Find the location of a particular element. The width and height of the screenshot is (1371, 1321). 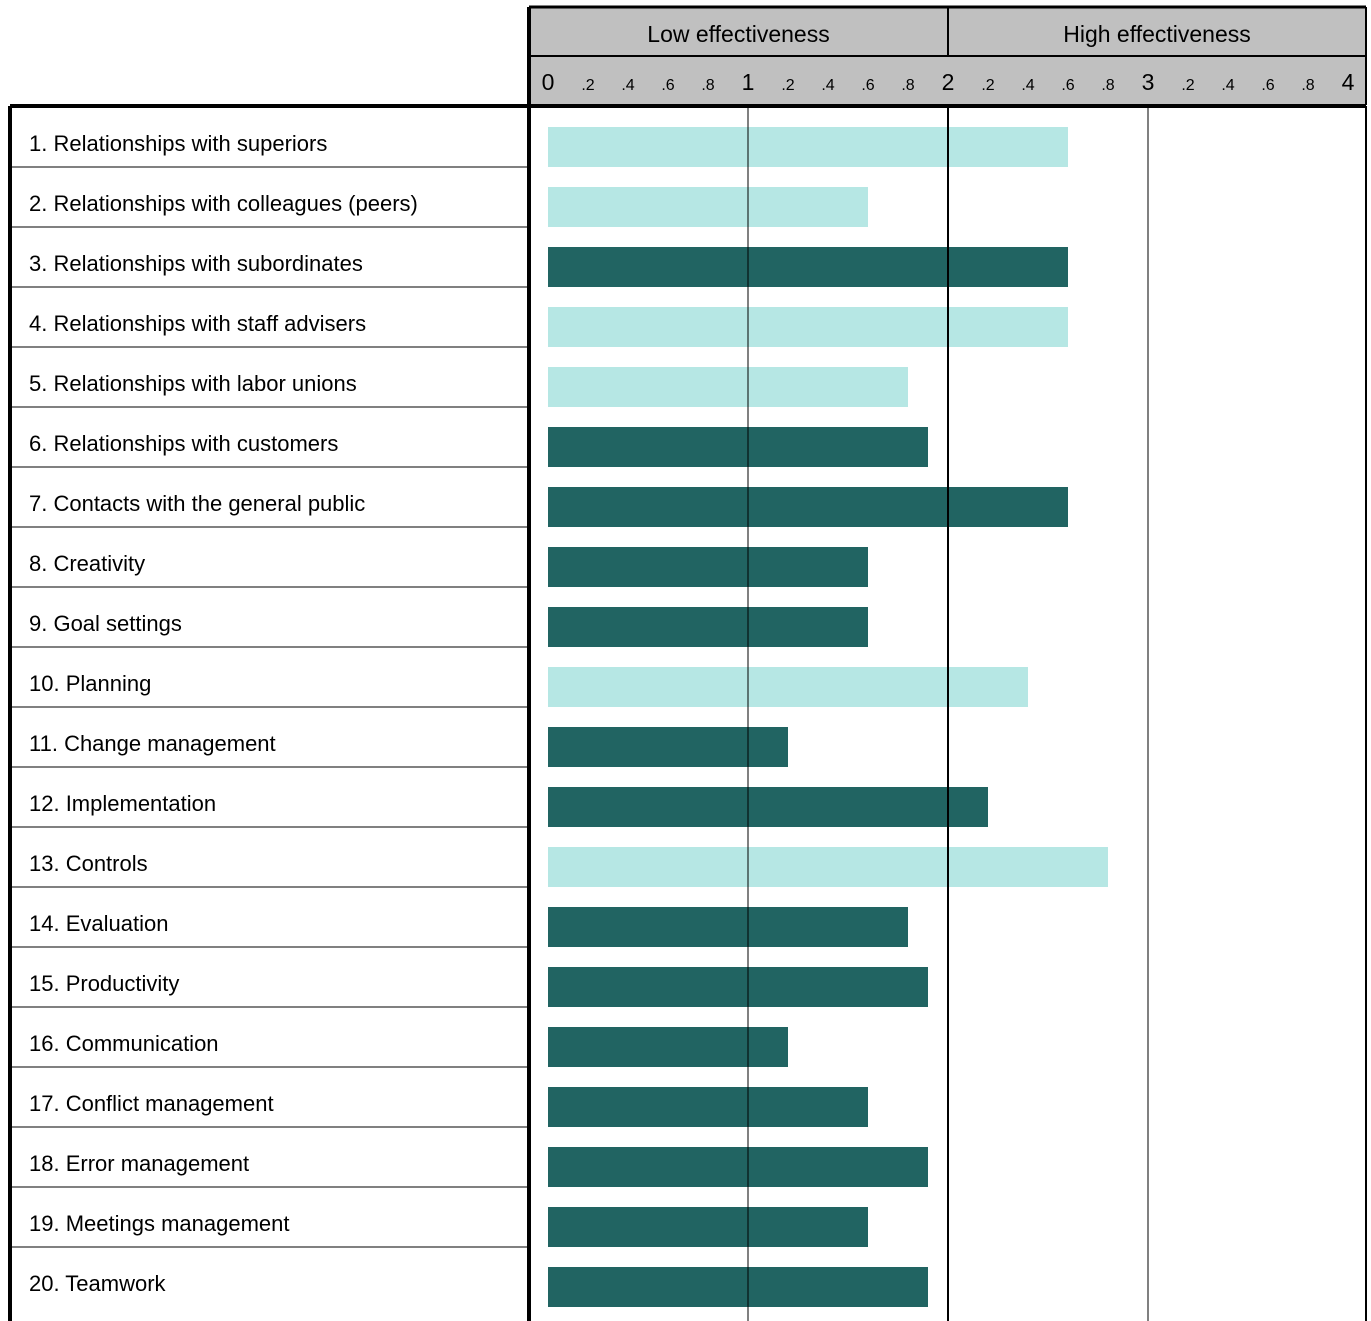

tick-labels: 0 .2 .4 .6 .8 1 .2 .4 .6 .8 2 .2 .4 .6 .8 3 .2 .4 .6 .8 4 is located at coordinates (948, 82).